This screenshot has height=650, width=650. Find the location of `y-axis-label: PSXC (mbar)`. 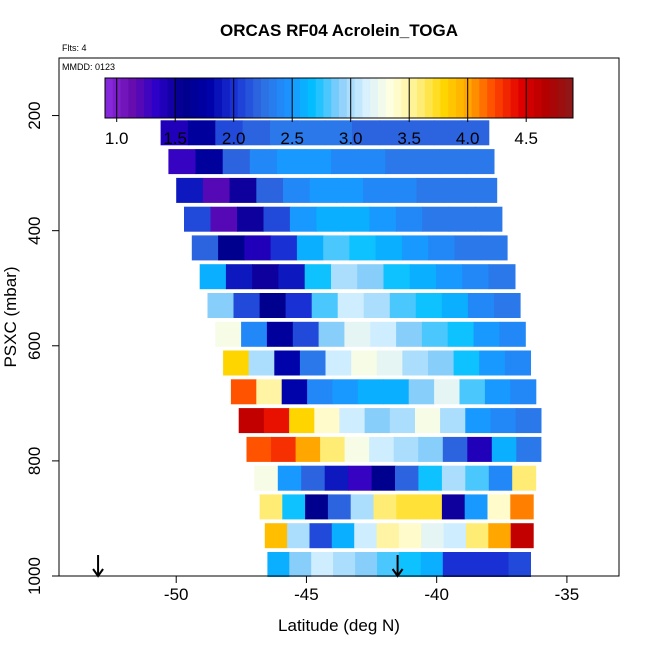

y-axis-label: PSXC (mbar) is located at coordinates (10, 316).